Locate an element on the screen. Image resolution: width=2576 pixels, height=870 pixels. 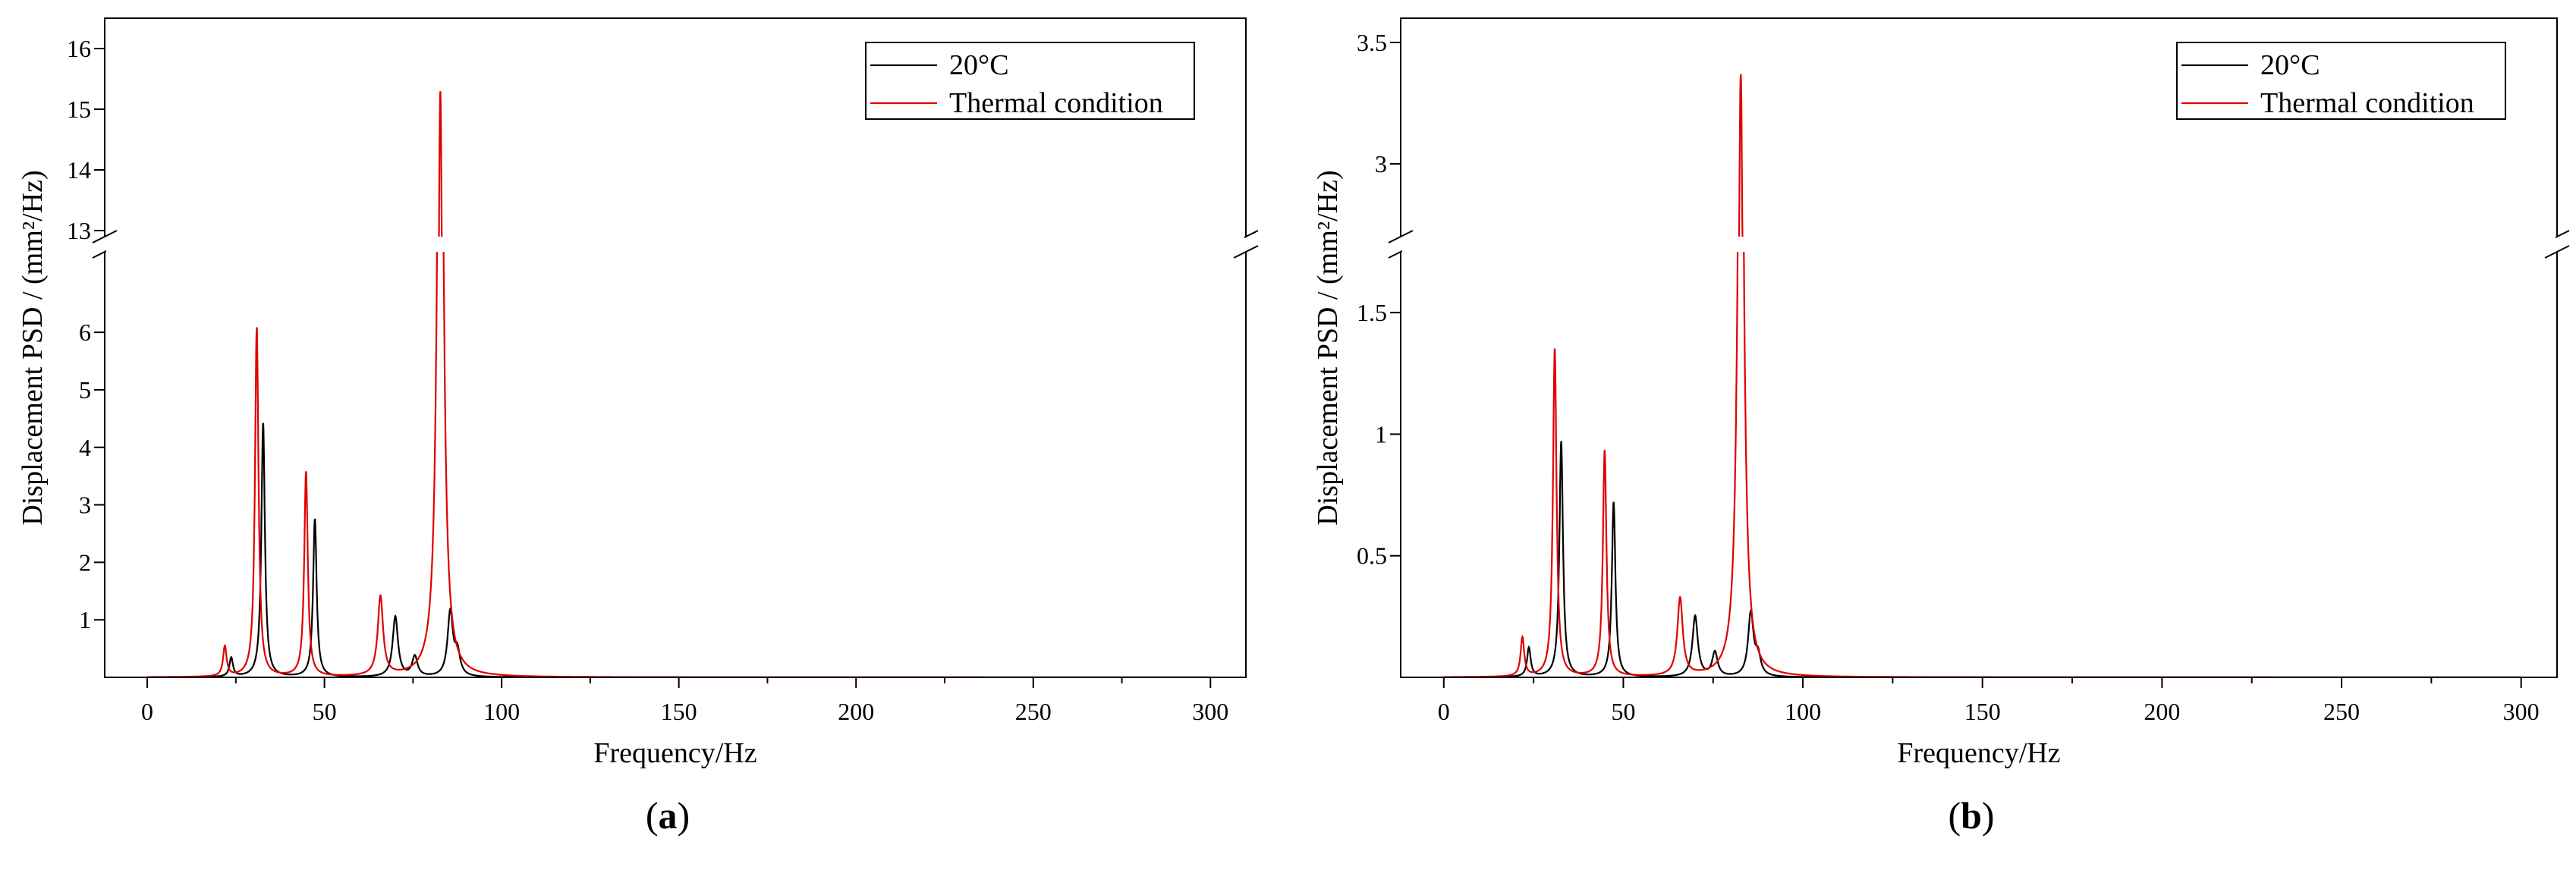
y-tick-label: 15 is located at coordinates (79, 109).